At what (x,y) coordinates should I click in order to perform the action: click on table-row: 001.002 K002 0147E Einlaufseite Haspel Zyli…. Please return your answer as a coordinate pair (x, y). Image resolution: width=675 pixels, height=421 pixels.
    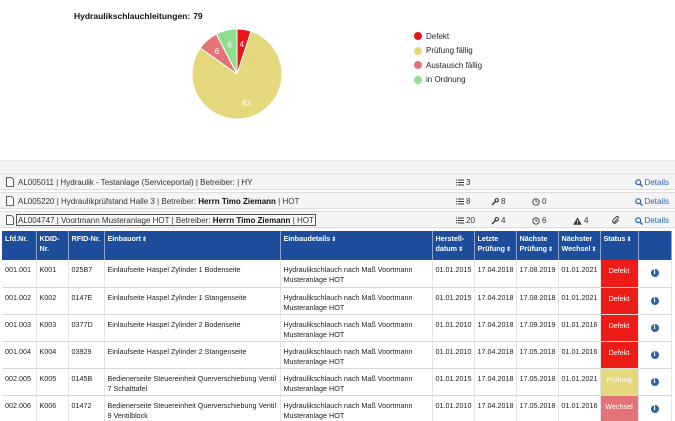
    Looking at the image, I should click on (337, 301).